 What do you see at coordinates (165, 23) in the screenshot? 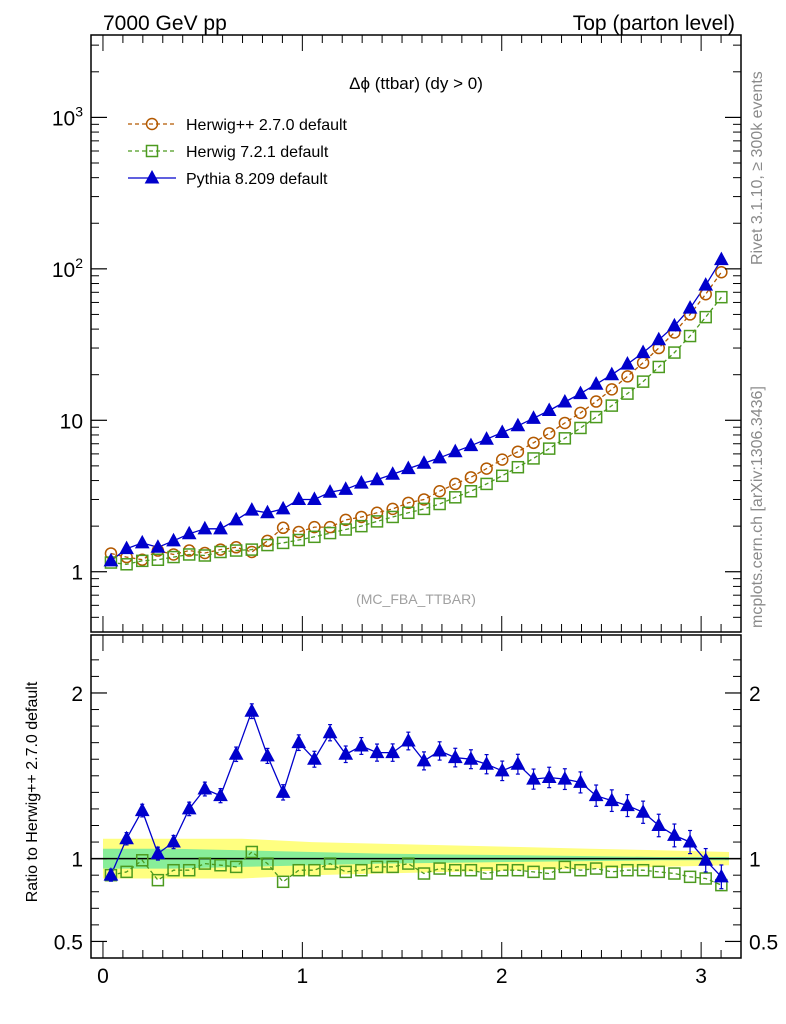
I see `header-left: 7000 GeV pp` at bounding box center [165, 23].